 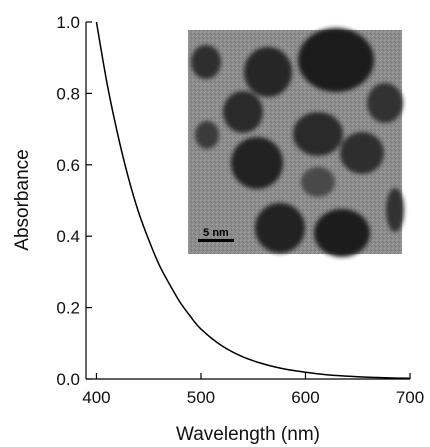 What do you see at coordinates (68, 22) in the screenshot?
I see `y-tick-label: 1.0` at bounding box center [68, 22].